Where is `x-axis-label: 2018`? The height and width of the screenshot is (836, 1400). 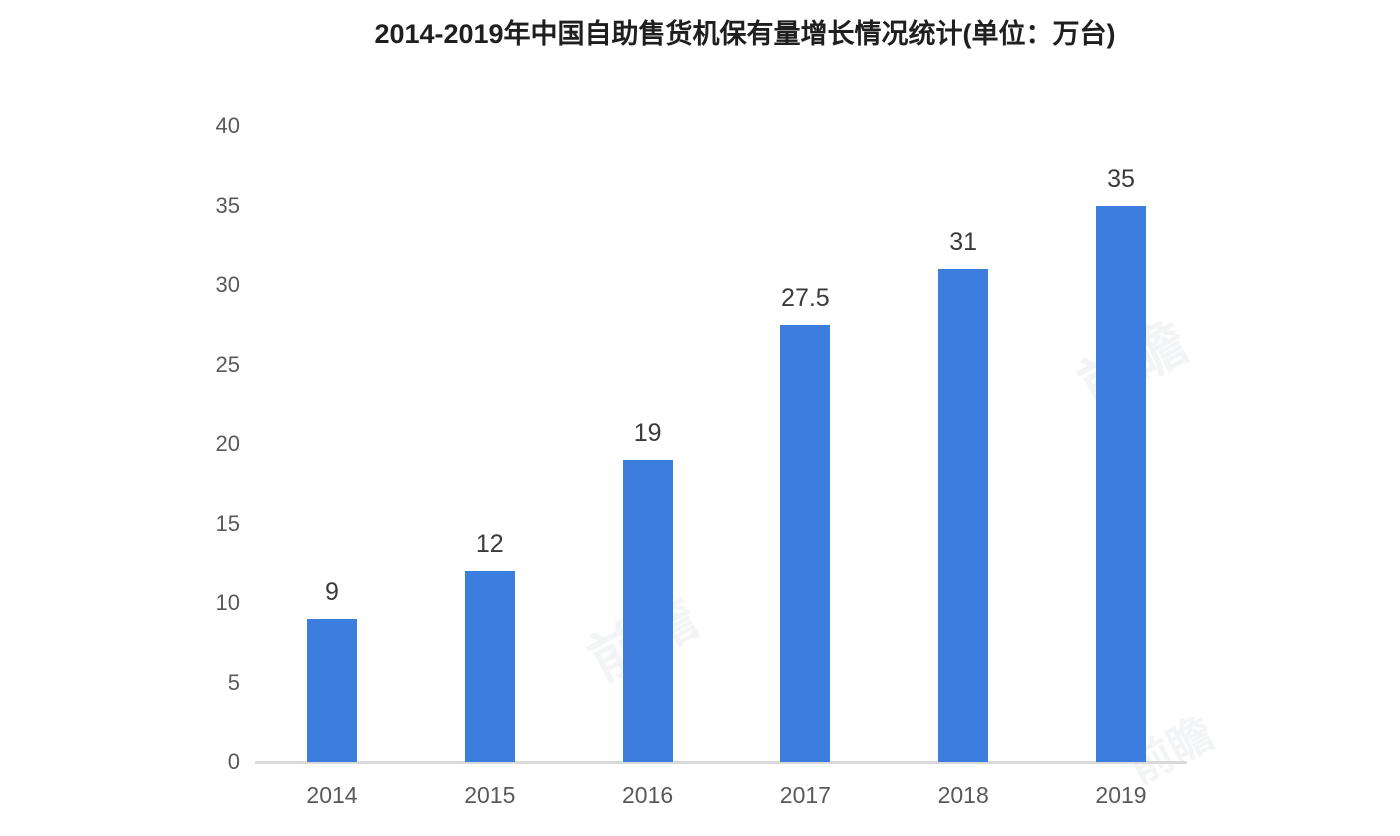
x-axis-label: 2018 is located at coordinates (963, 795).